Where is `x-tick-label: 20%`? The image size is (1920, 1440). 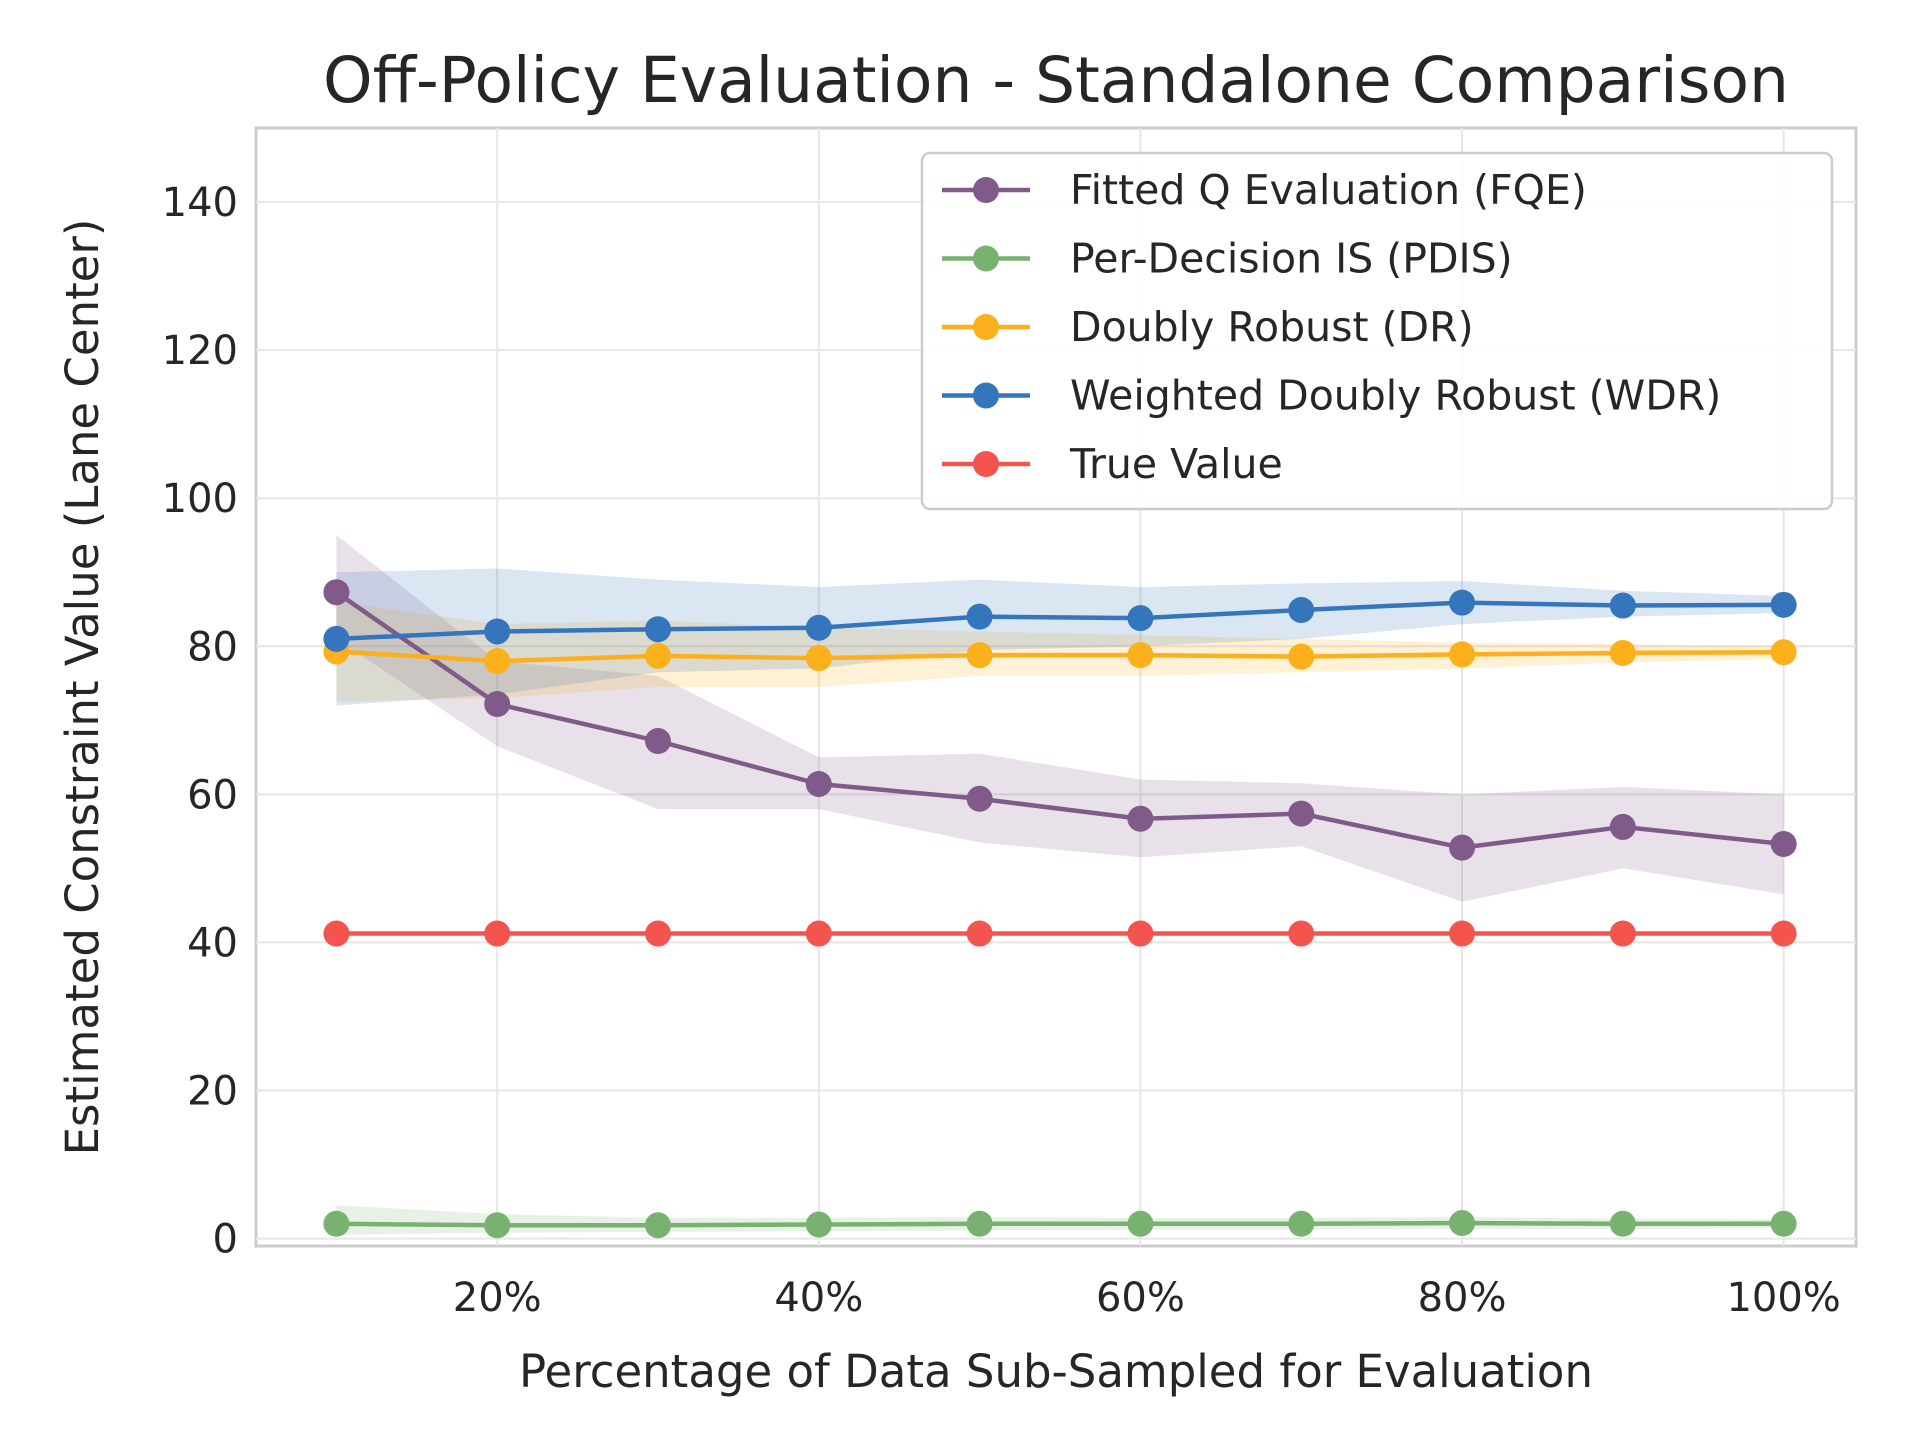 x-tick-label: 20% is located at coordinates (497, 1298).